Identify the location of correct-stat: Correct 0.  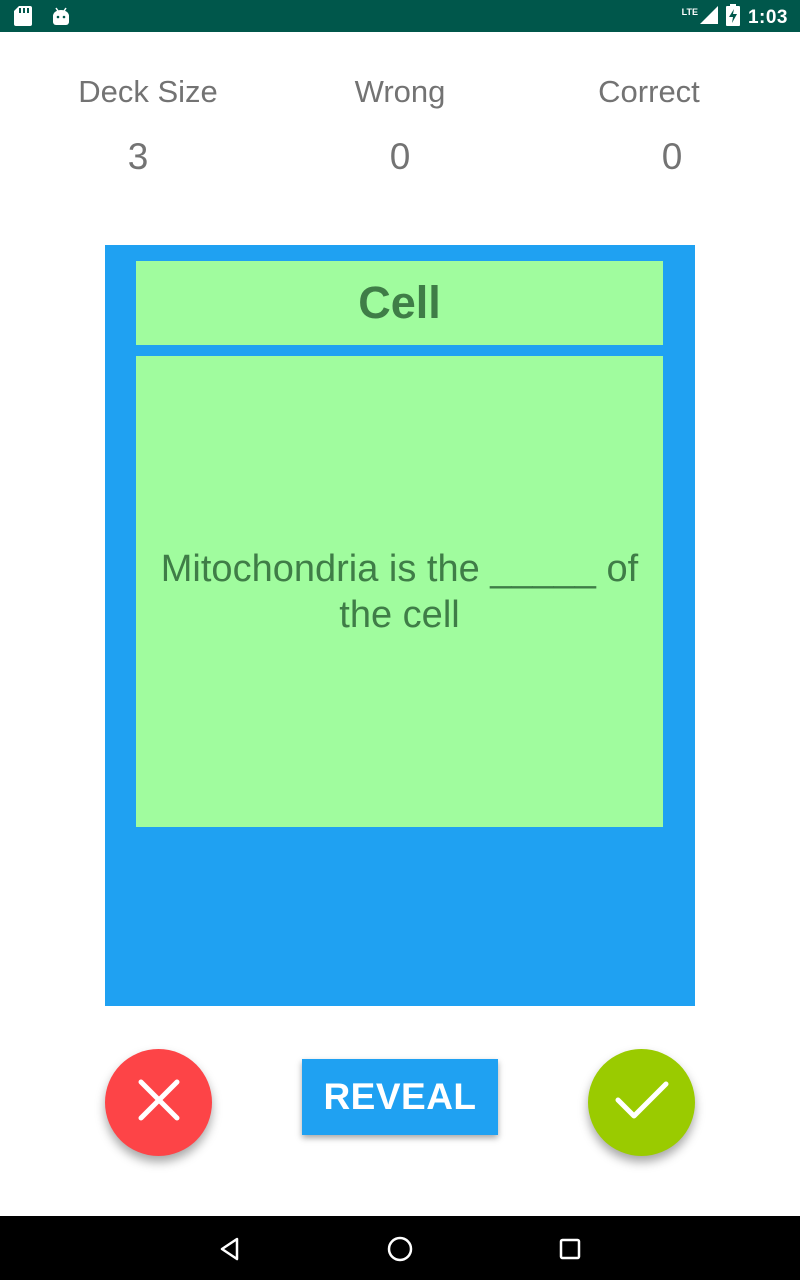
(649, 126).